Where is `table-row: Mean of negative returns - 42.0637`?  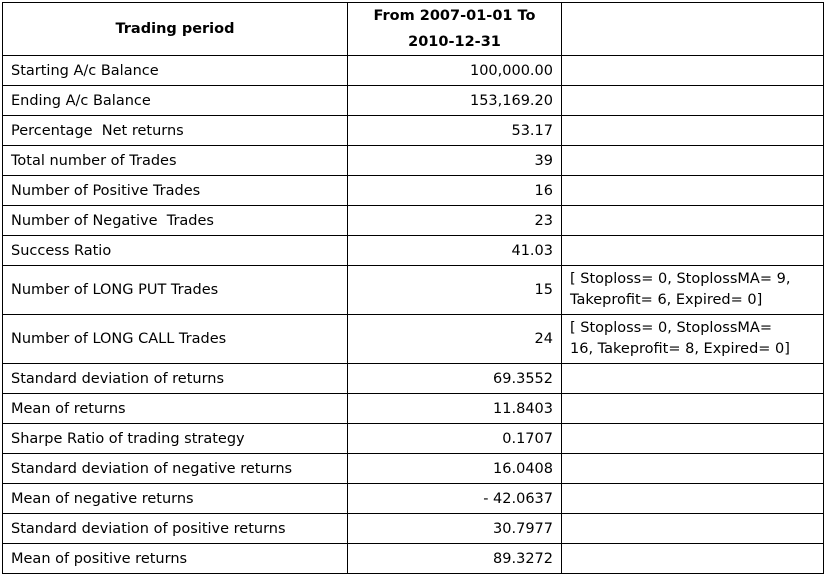 table-row: Mean of negative returns - 42.0637 is located at coordinates (413, 498).